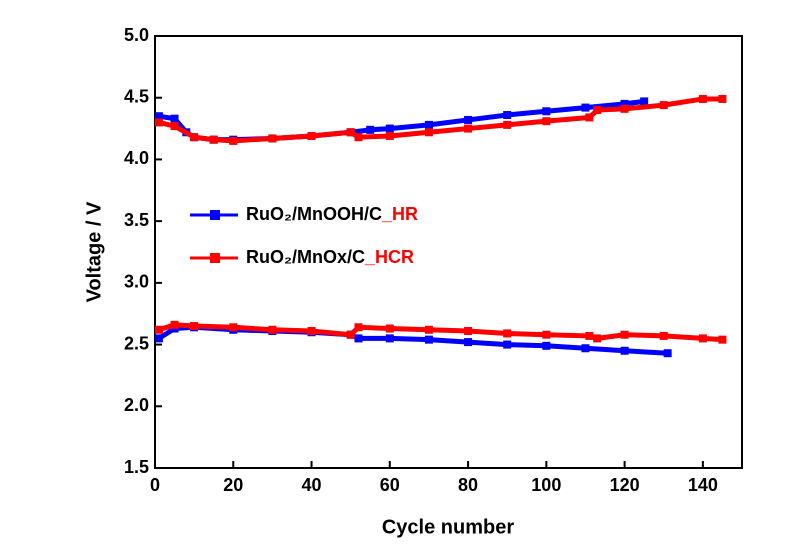  I want to click on legend-label: RuO₂/MnOOH/C_HR, so click(332, 214).